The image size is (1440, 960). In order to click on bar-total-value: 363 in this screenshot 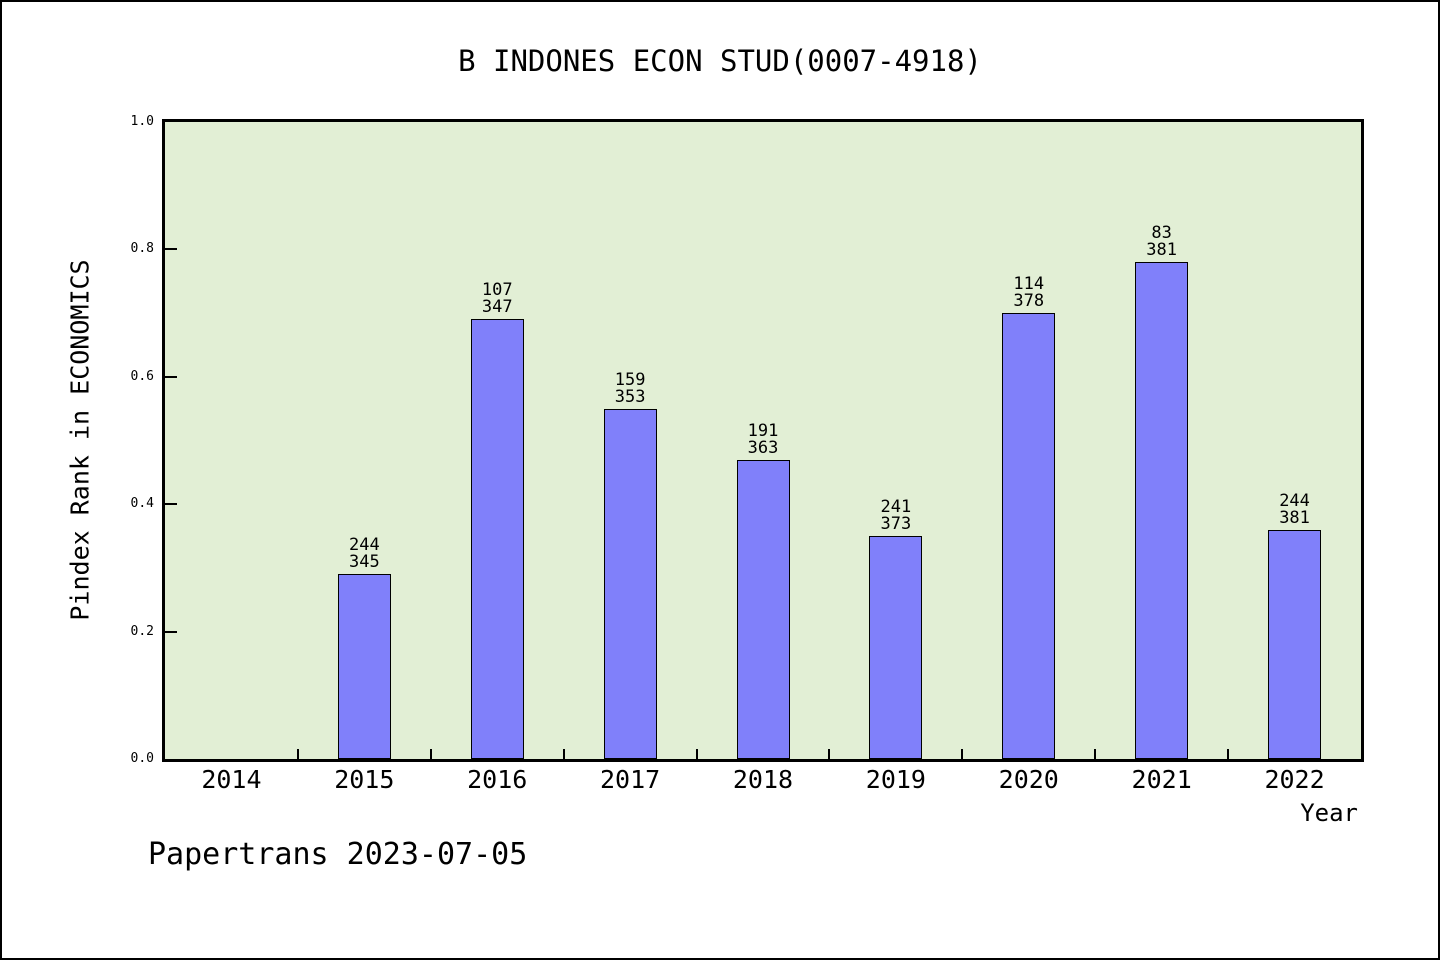, I will do `click(763, 447)`.